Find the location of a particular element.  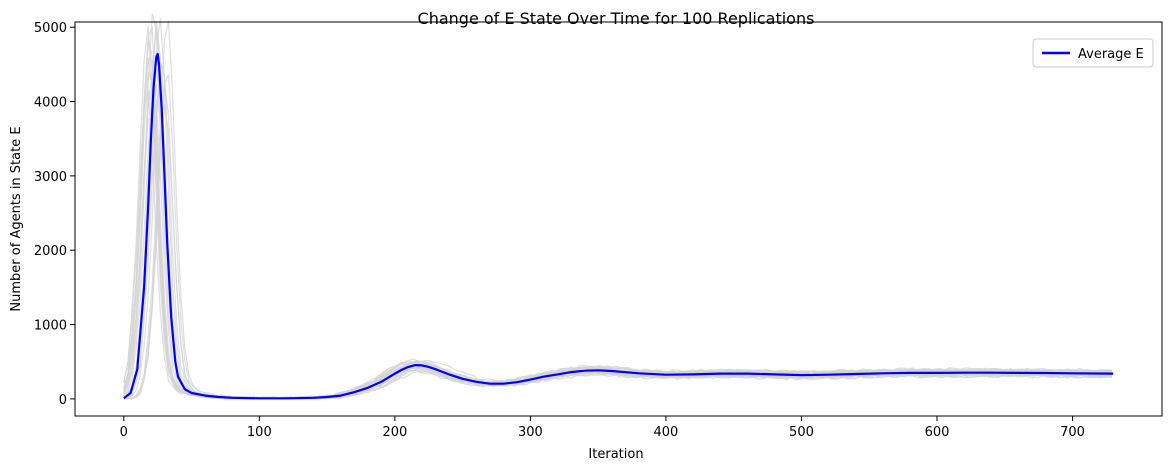

legend: Average E is located at coordinates (1093, 53).